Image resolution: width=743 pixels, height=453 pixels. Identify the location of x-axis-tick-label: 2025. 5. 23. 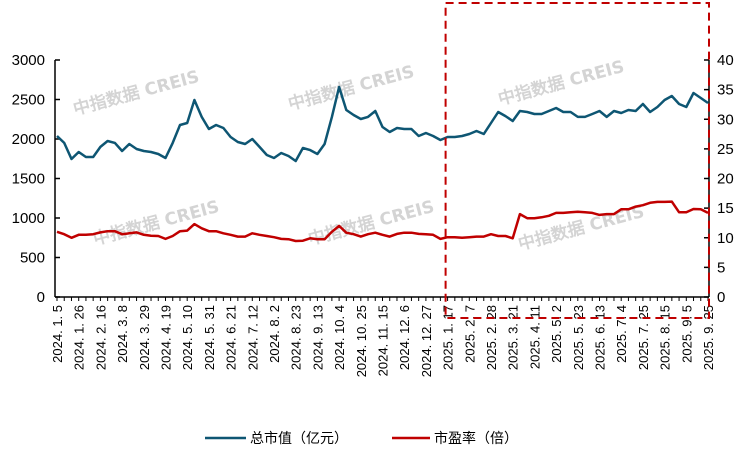
(578, 337).